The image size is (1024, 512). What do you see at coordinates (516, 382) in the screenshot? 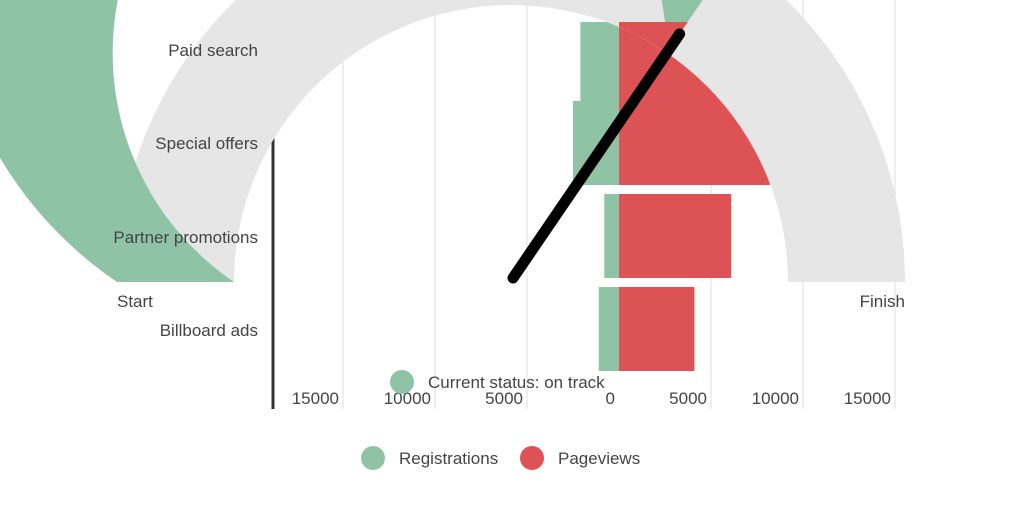
I see `gauge-status-label: Current status: on track` at bounding box center [516, 382].